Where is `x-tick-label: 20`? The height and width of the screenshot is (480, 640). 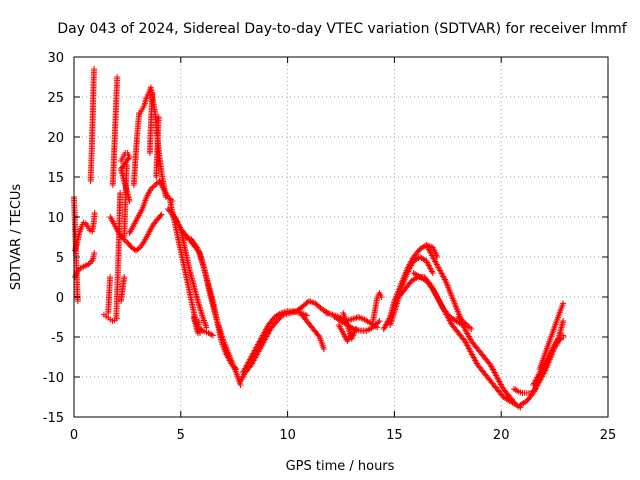
x-tick-label: 20 is located at coordinates (501, 435).